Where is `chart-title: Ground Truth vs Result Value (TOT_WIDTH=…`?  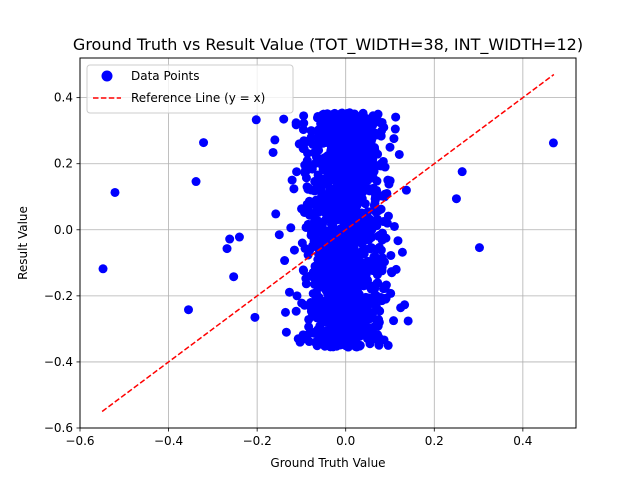 chart-title: Ground Truth vs Result Value (TOT_WIDTH=… is located at coordinates (328, 45).